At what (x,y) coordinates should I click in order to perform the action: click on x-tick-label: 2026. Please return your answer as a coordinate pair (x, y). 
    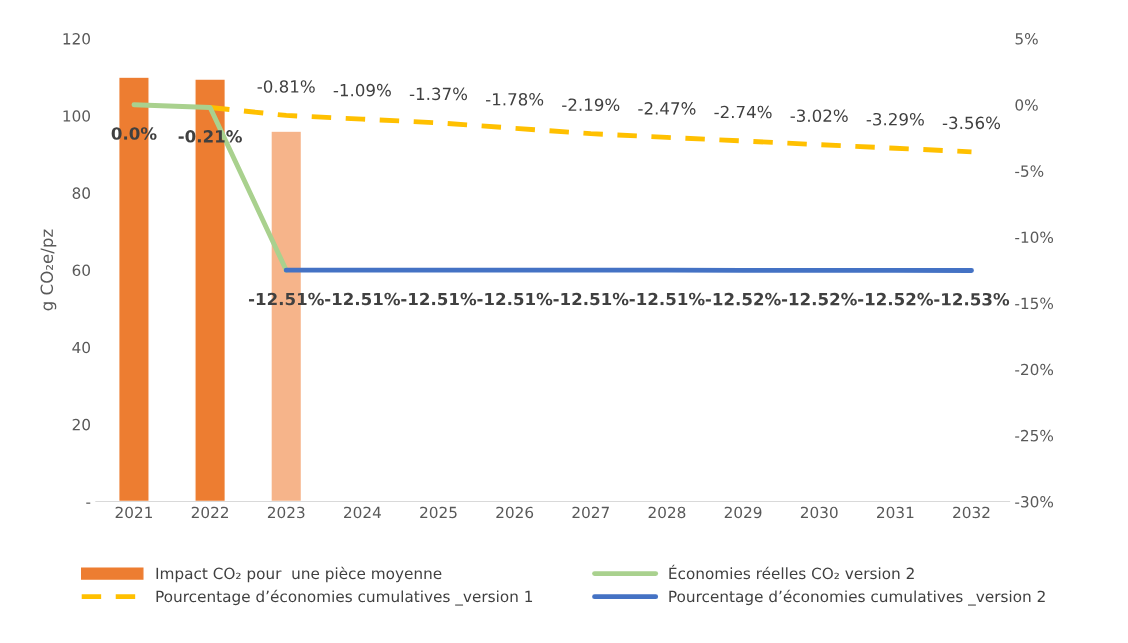
    Looking at the image, I should click on (515, 512).